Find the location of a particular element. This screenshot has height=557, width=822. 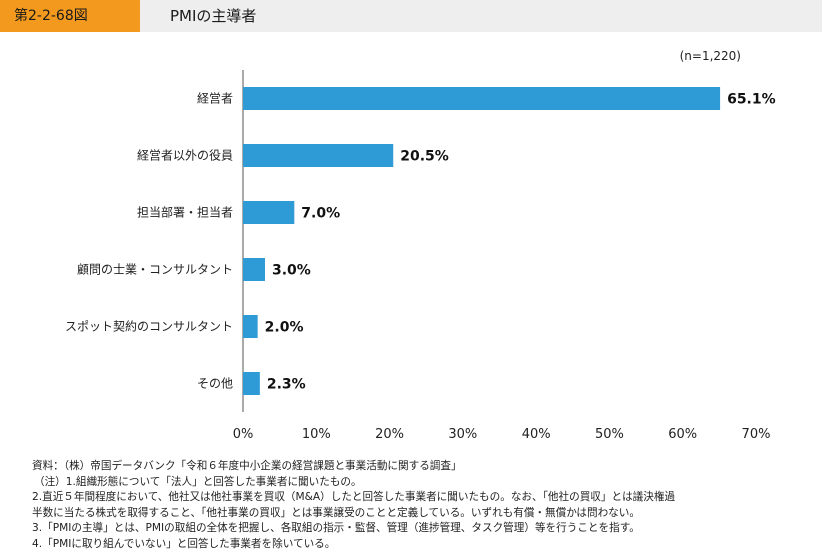

value-label: 20.5% is located at coordinates (424, 157).